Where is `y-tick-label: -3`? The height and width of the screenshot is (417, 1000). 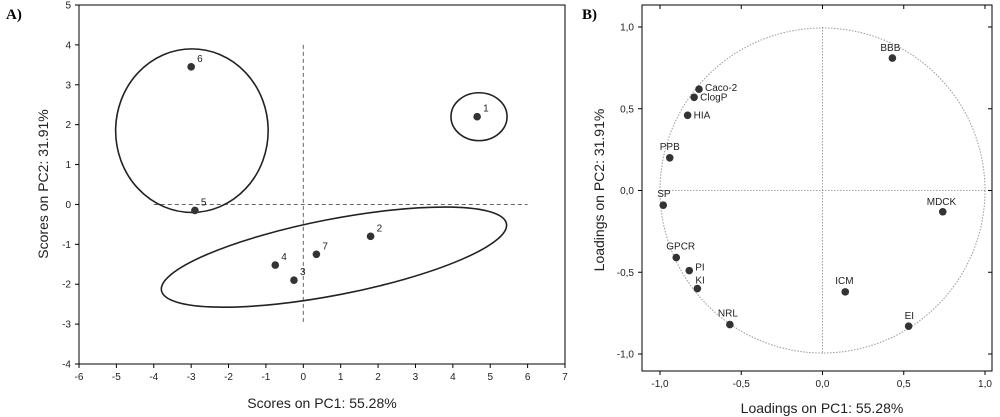
y-tick-label: -3 is located at coordinates (66, 325).